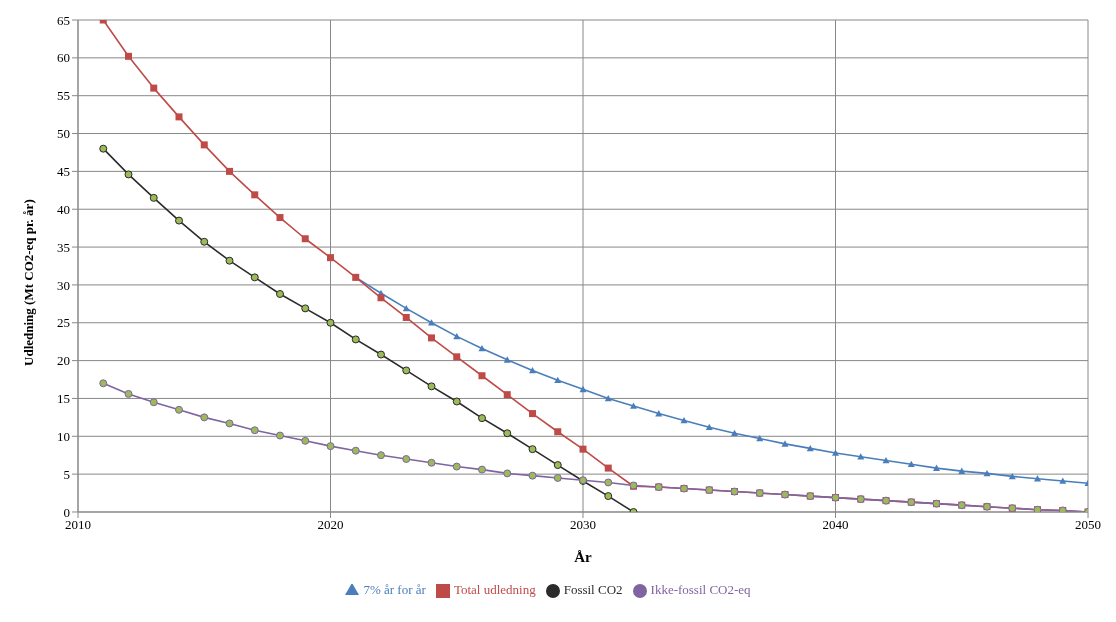 The height and width of the screenshot is (622, 1116). What do you see at coordinates (330, 525) in the screenshot?
I see `x-tick-label: 2020` at bounding box center [330, 525].